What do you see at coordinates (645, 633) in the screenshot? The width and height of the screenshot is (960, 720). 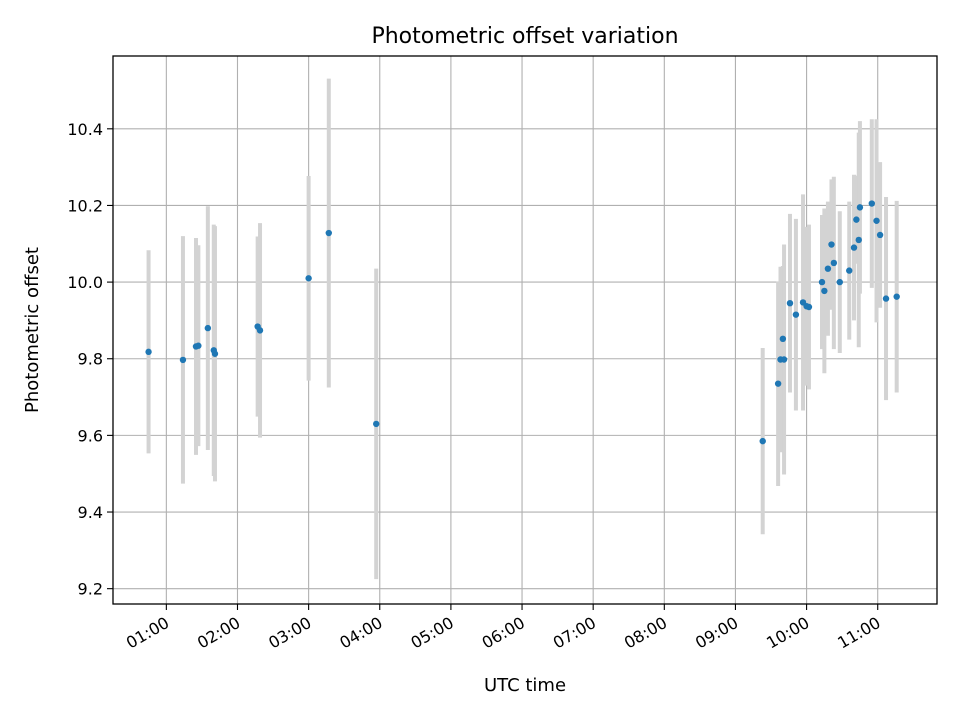 I see `x-tick-label: 08:00` at bounding box center [645, 633].